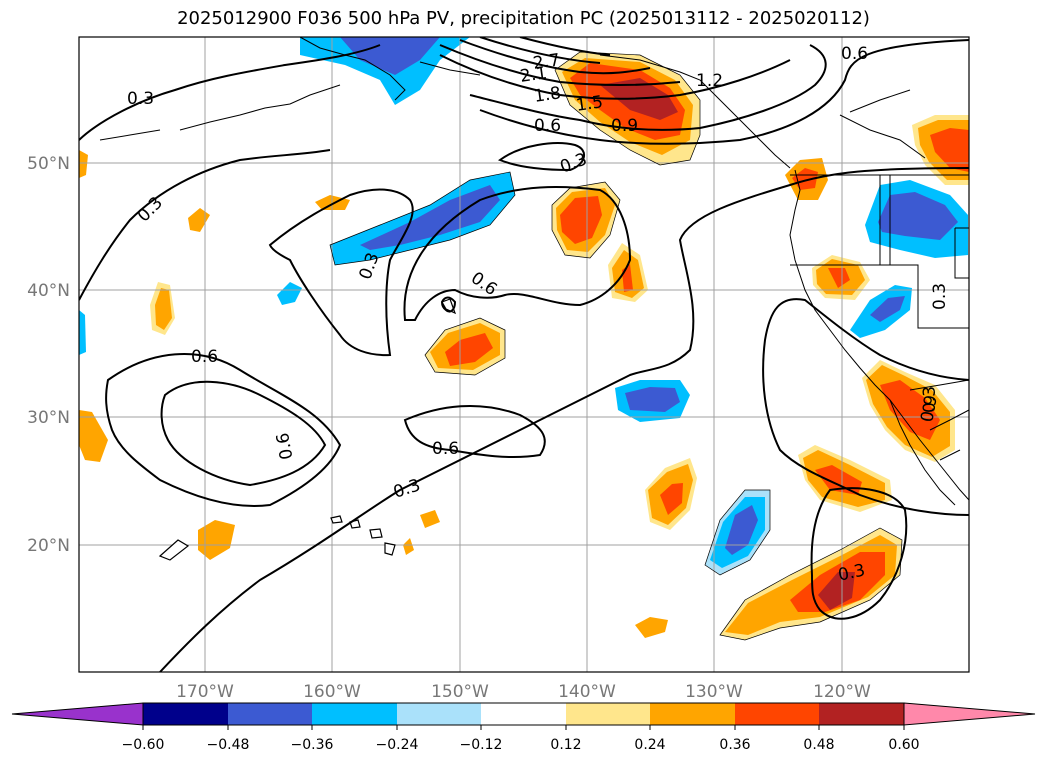 This screenshot has width=1047, height=765. I want to click on colorbar-extend-right, so click(969, 714).